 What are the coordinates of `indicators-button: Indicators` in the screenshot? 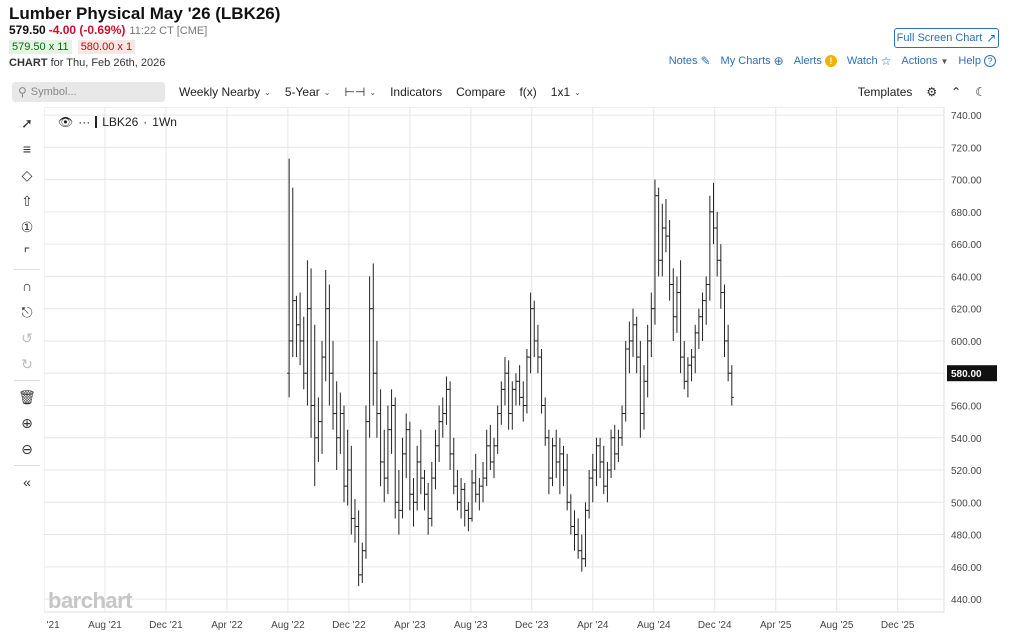 It's located at (416, 92).